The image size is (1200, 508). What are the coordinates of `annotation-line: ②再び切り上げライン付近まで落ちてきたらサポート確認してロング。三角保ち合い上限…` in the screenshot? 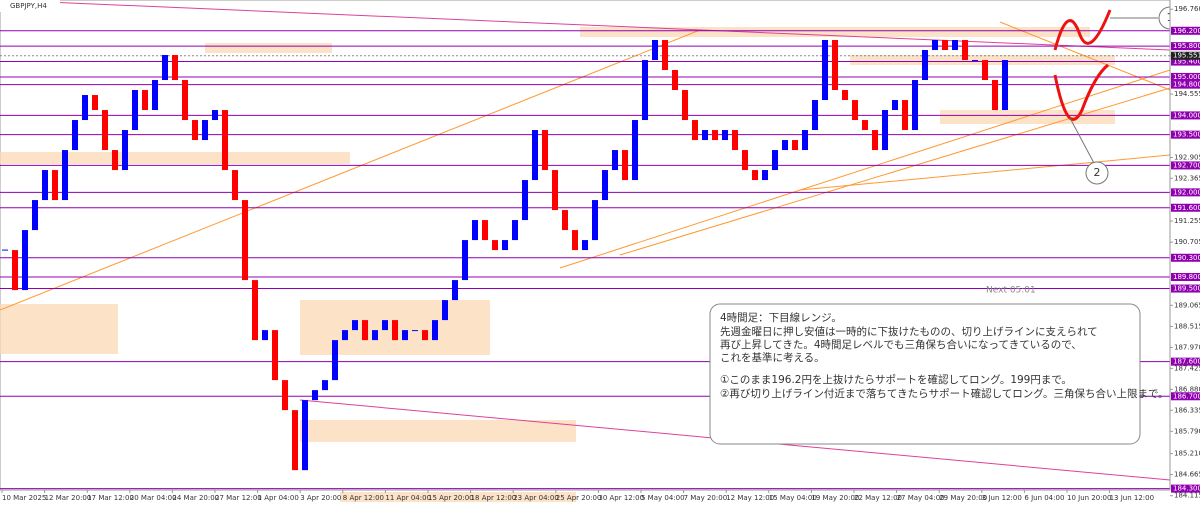 It's located at (944, 393).